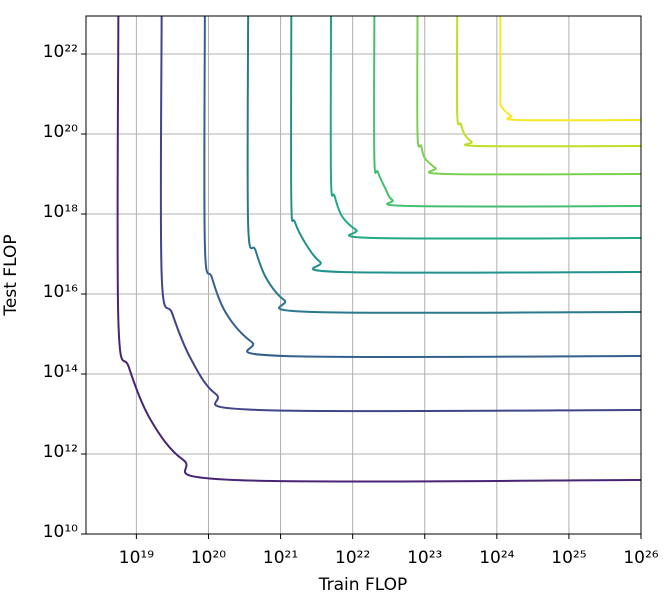 The width and height of the screenshot is (669, 604). What do you see at coordinates (60, 292) in the screenshot?
I see `y-tick-label: 10¹⁶` at bounding box center [60, 292].